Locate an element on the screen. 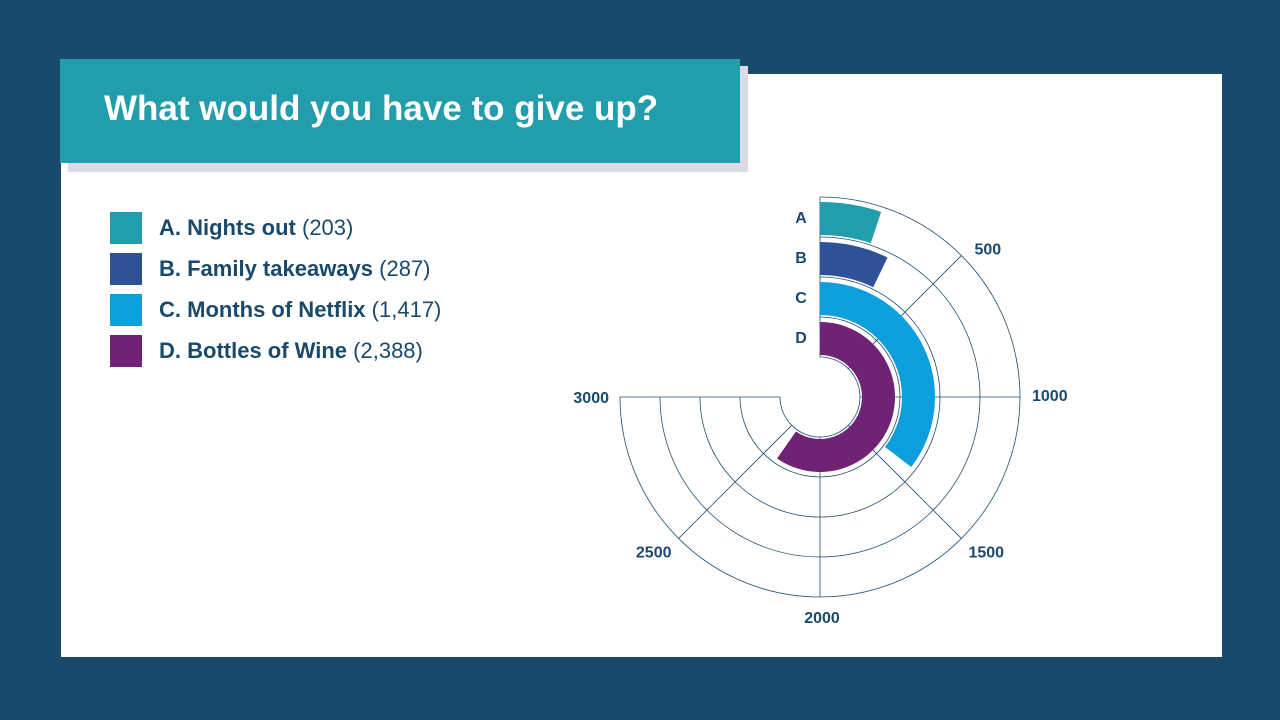 This screenshot has height=720, width=1280. bar-d is located at coordinates (836, 397).